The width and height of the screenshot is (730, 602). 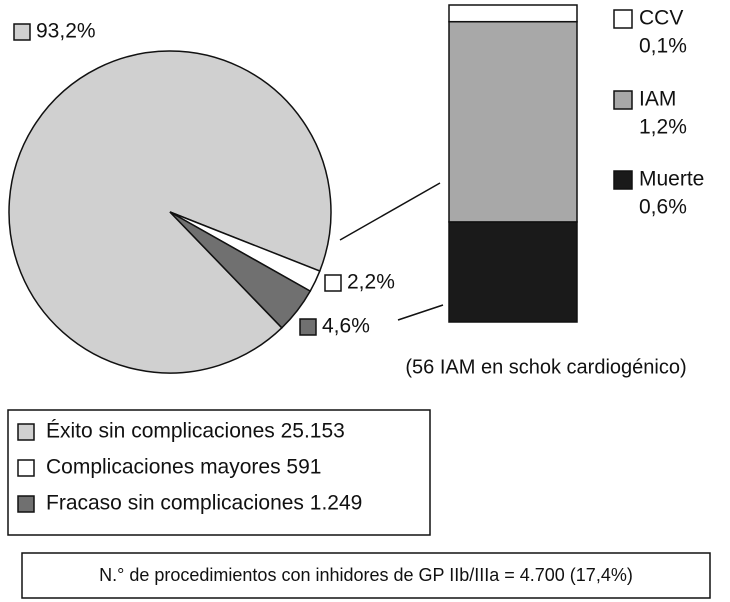 What do you see at coordinates (663, 46) in the screenshot?
I see `value-label: 0,1%` at bounding box center [663, 46].